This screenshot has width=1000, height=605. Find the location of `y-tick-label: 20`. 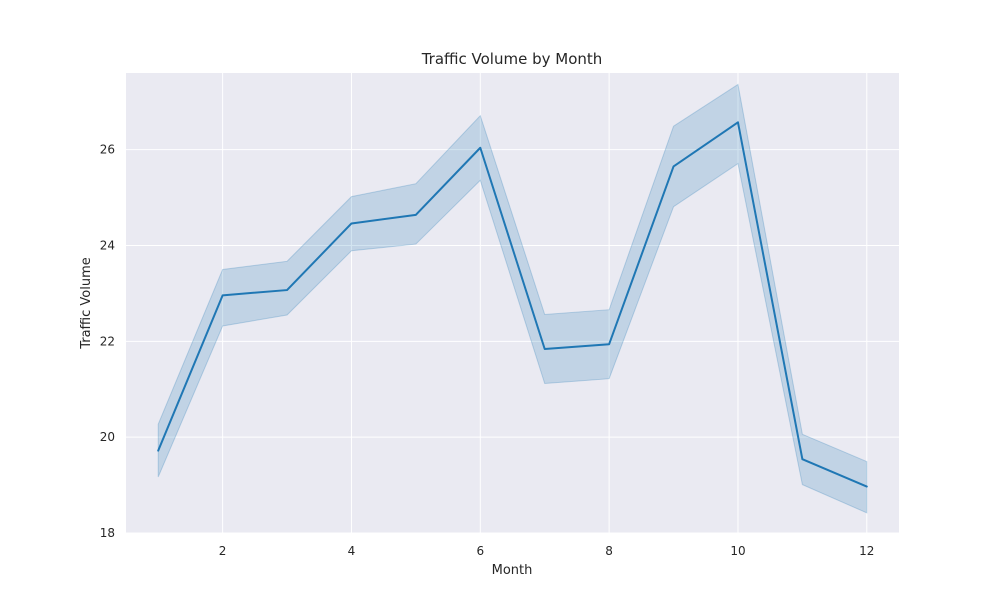

y-tick-label: 20 is located at coordinates (107, 437).